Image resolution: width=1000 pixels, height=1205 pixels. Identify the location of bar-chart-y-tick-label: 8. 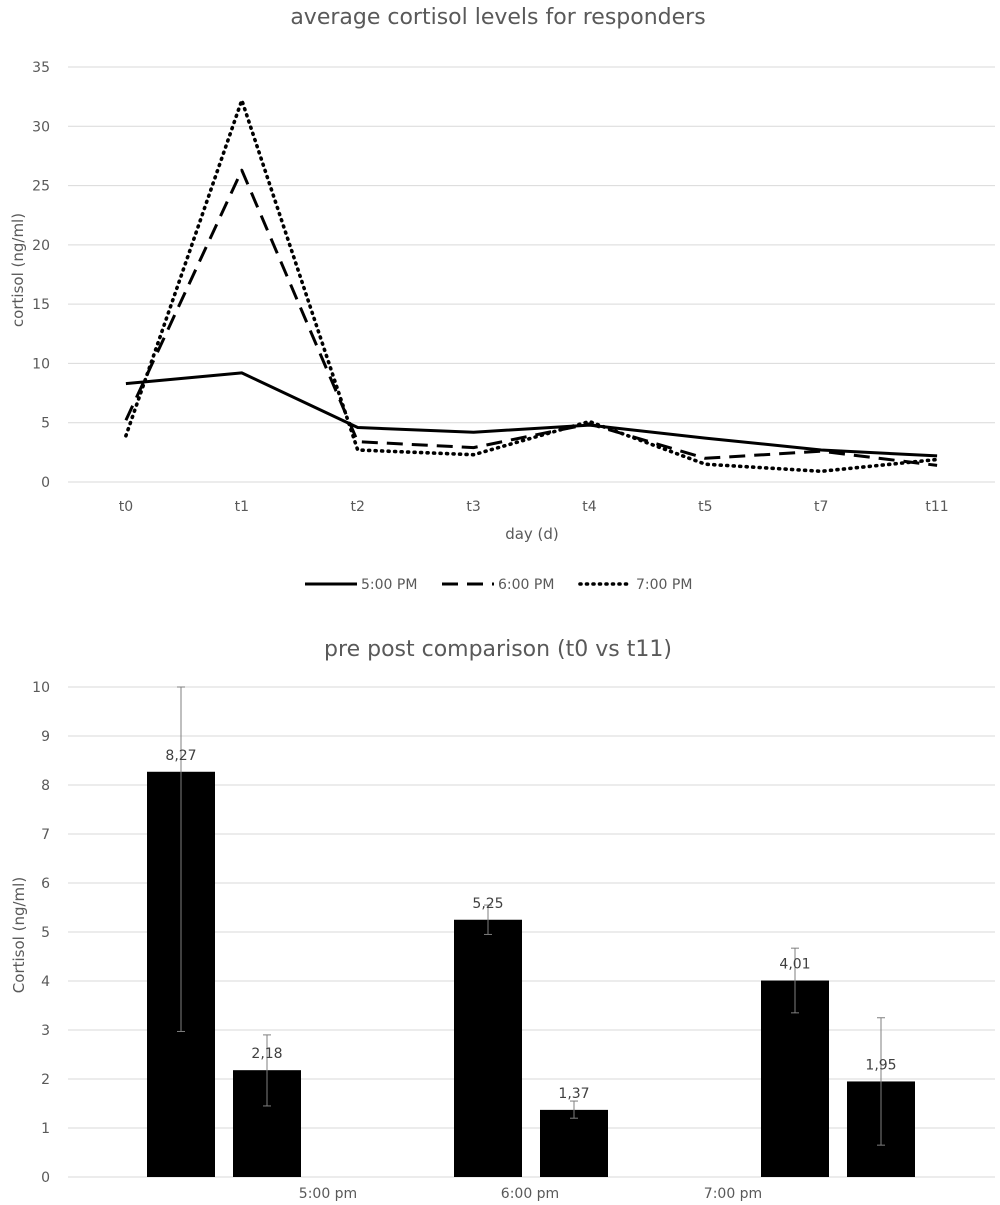
(45, 786).